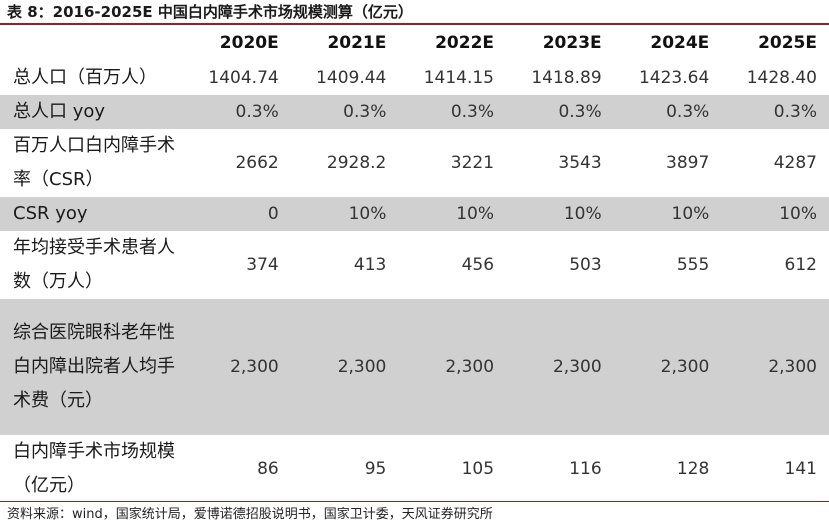 Image resolution: width=829 pixels, height=527 pixels. Describe the element at coordinates (781, 78) in the screenshot. I see `table-cell: 1428.40` at that location.